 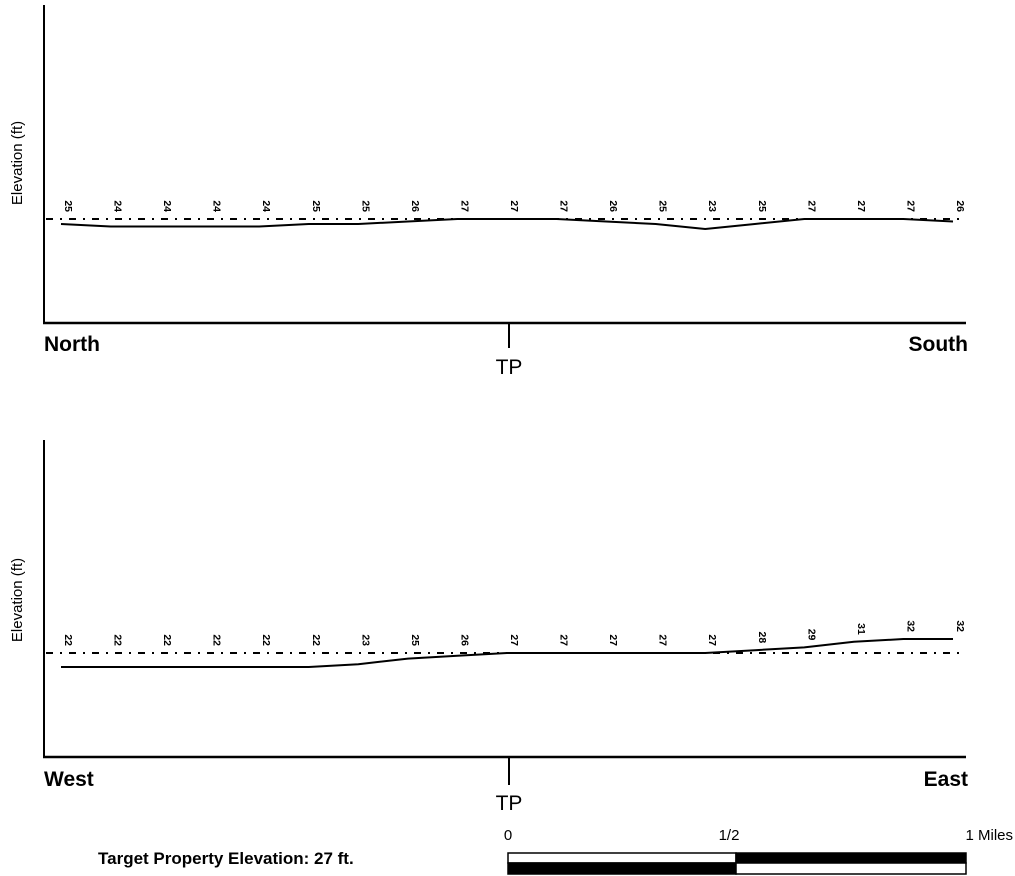 I want to click on target-property-elevation-caption: Target Property Elevation: 27 ft., so click(x=226, y=858).